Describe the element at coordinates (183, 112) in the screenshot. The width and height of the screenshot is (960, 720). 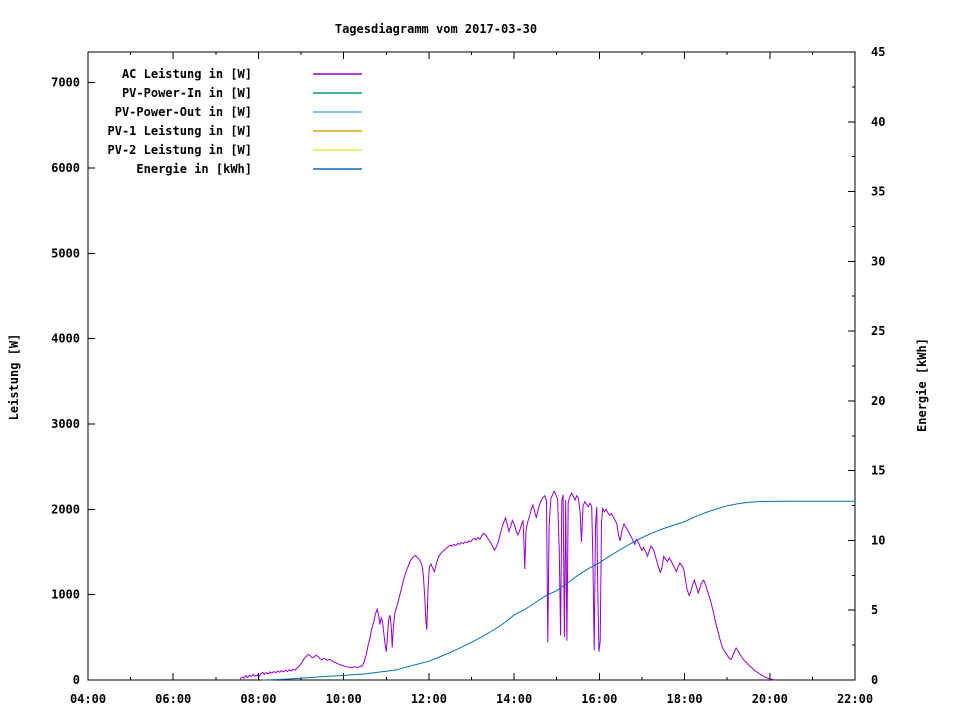
I see `legend-label-3: PV-Power-Out in [W]` at that location.